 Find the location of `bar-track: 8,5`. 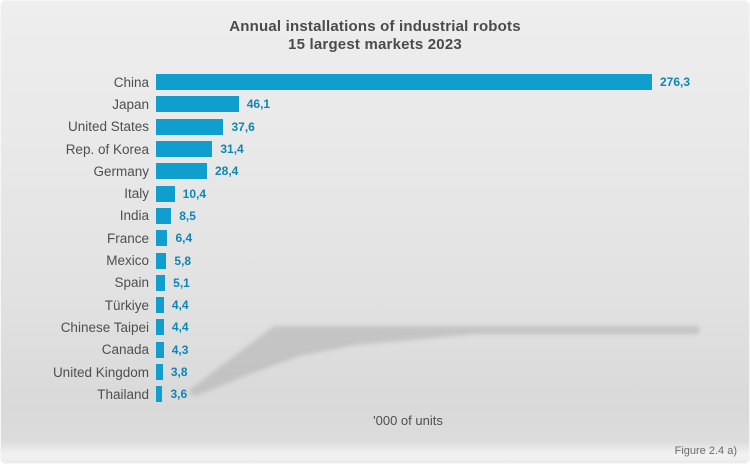

bar-track: 8,5 is located at coordinates (453, 216).